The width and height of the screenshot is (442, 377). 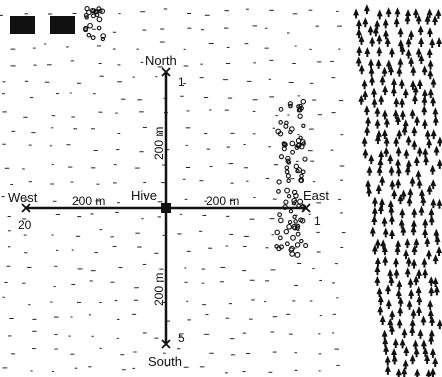 I want to click on hive-label: Hive, so click(x=144, y=195).